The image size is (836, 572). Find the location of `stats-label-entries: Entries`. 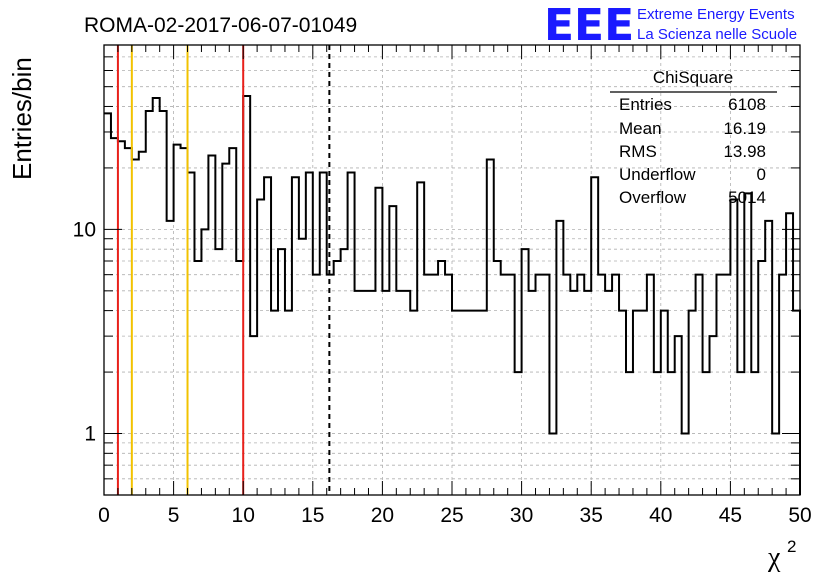

stats-label-entries: Entries is located at coordinates (645, 104).